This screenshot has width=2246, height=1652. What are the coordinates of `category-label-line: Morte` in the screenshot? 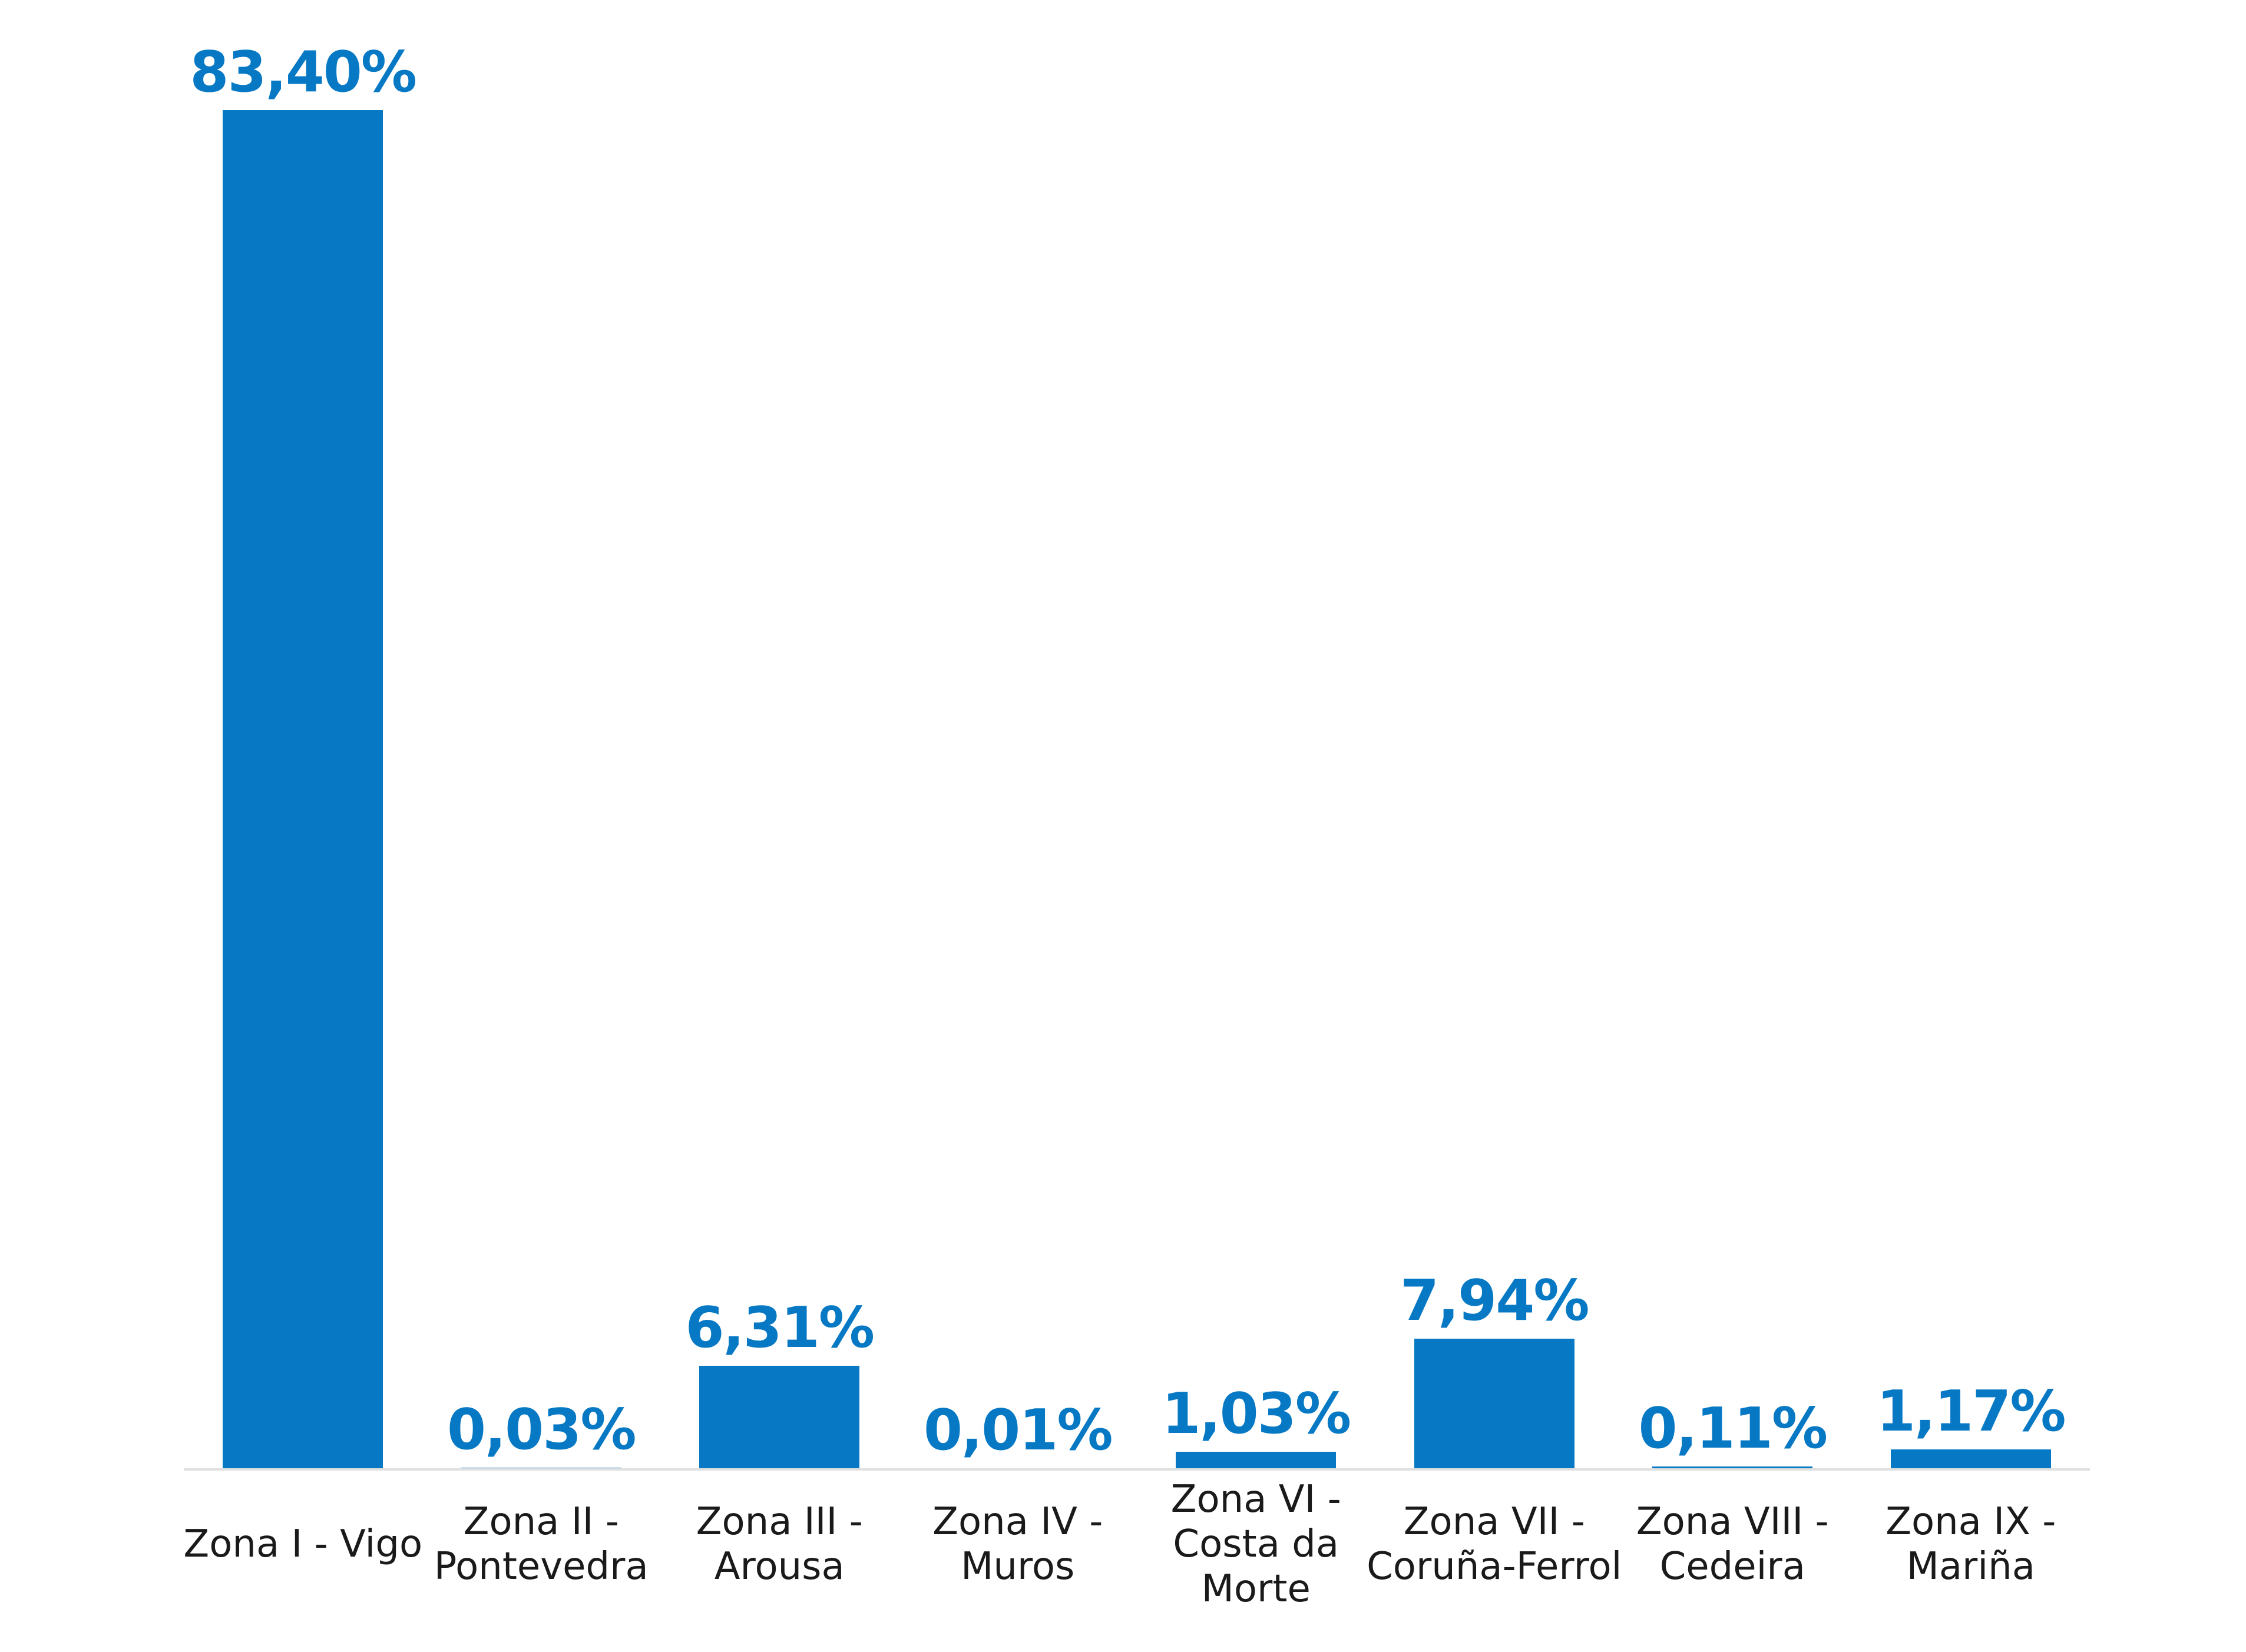 It's located at (1256, 1589).